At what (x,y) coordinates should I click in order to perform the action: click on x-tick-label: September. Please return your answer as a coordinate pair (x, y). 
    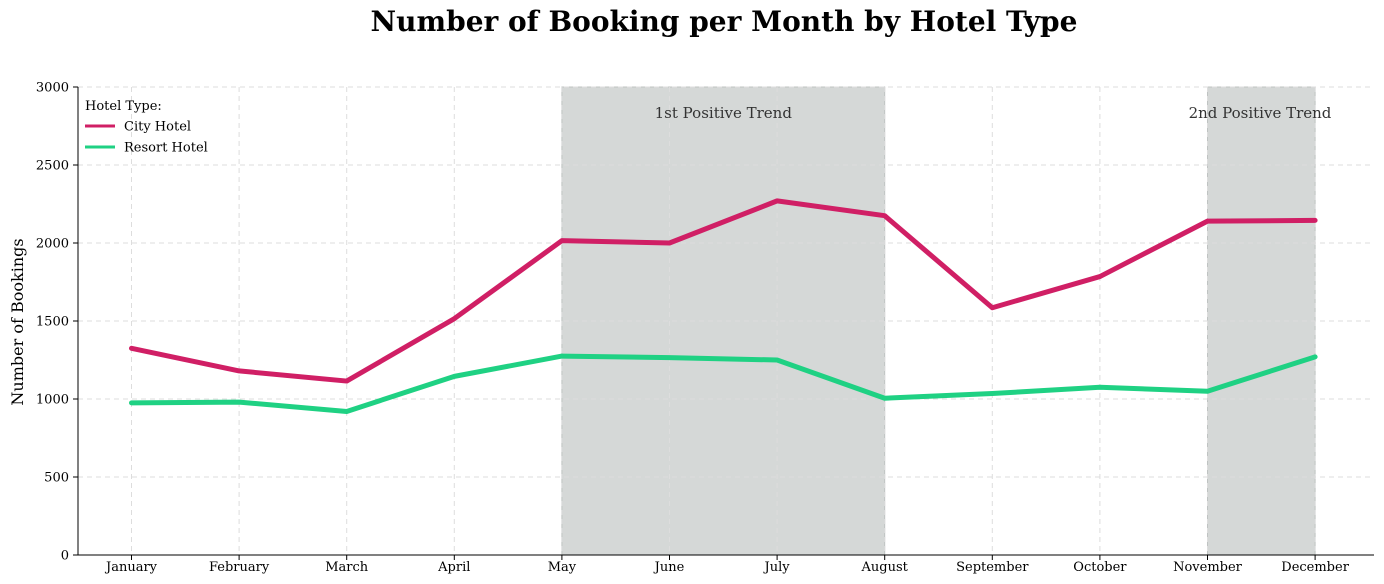
    Looking at the image, I should click on (992, 567).